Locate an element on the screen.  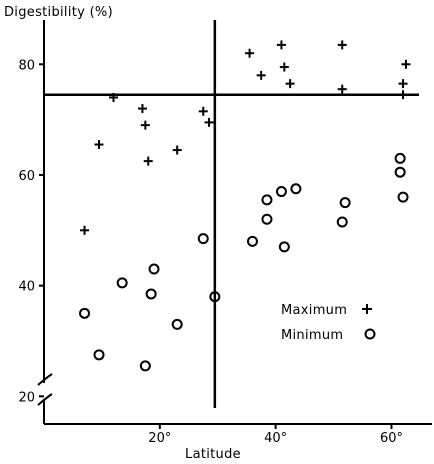
y-axis-title: Digestibility (%) is located at coordinates (58, 12).